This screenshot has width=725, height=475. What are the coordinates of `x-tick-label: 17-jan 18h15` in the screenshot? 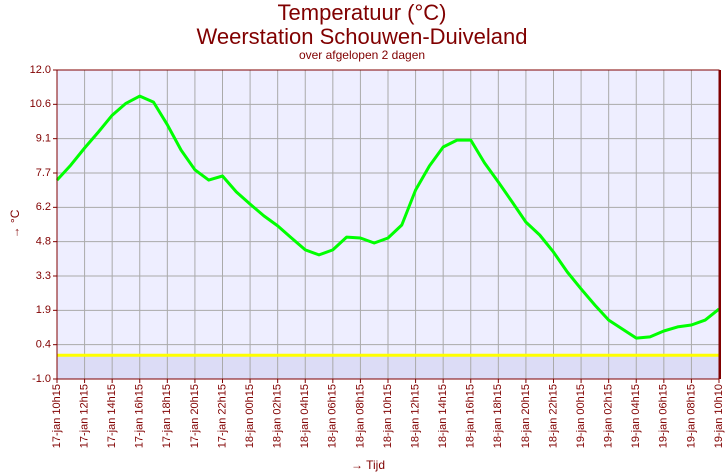 It's located at (167, 416).